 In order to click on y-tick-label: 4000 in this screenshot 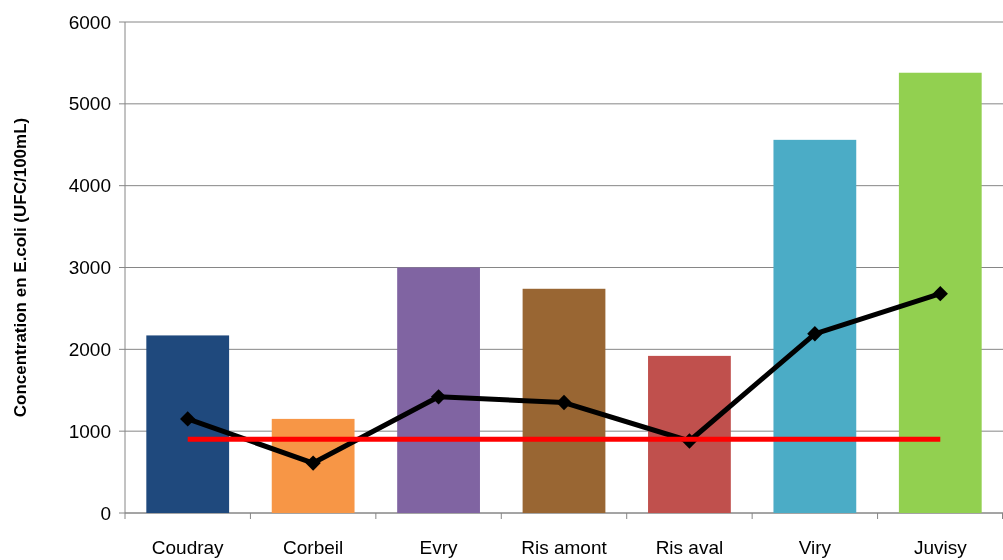, I will do `click(89, 186)`.